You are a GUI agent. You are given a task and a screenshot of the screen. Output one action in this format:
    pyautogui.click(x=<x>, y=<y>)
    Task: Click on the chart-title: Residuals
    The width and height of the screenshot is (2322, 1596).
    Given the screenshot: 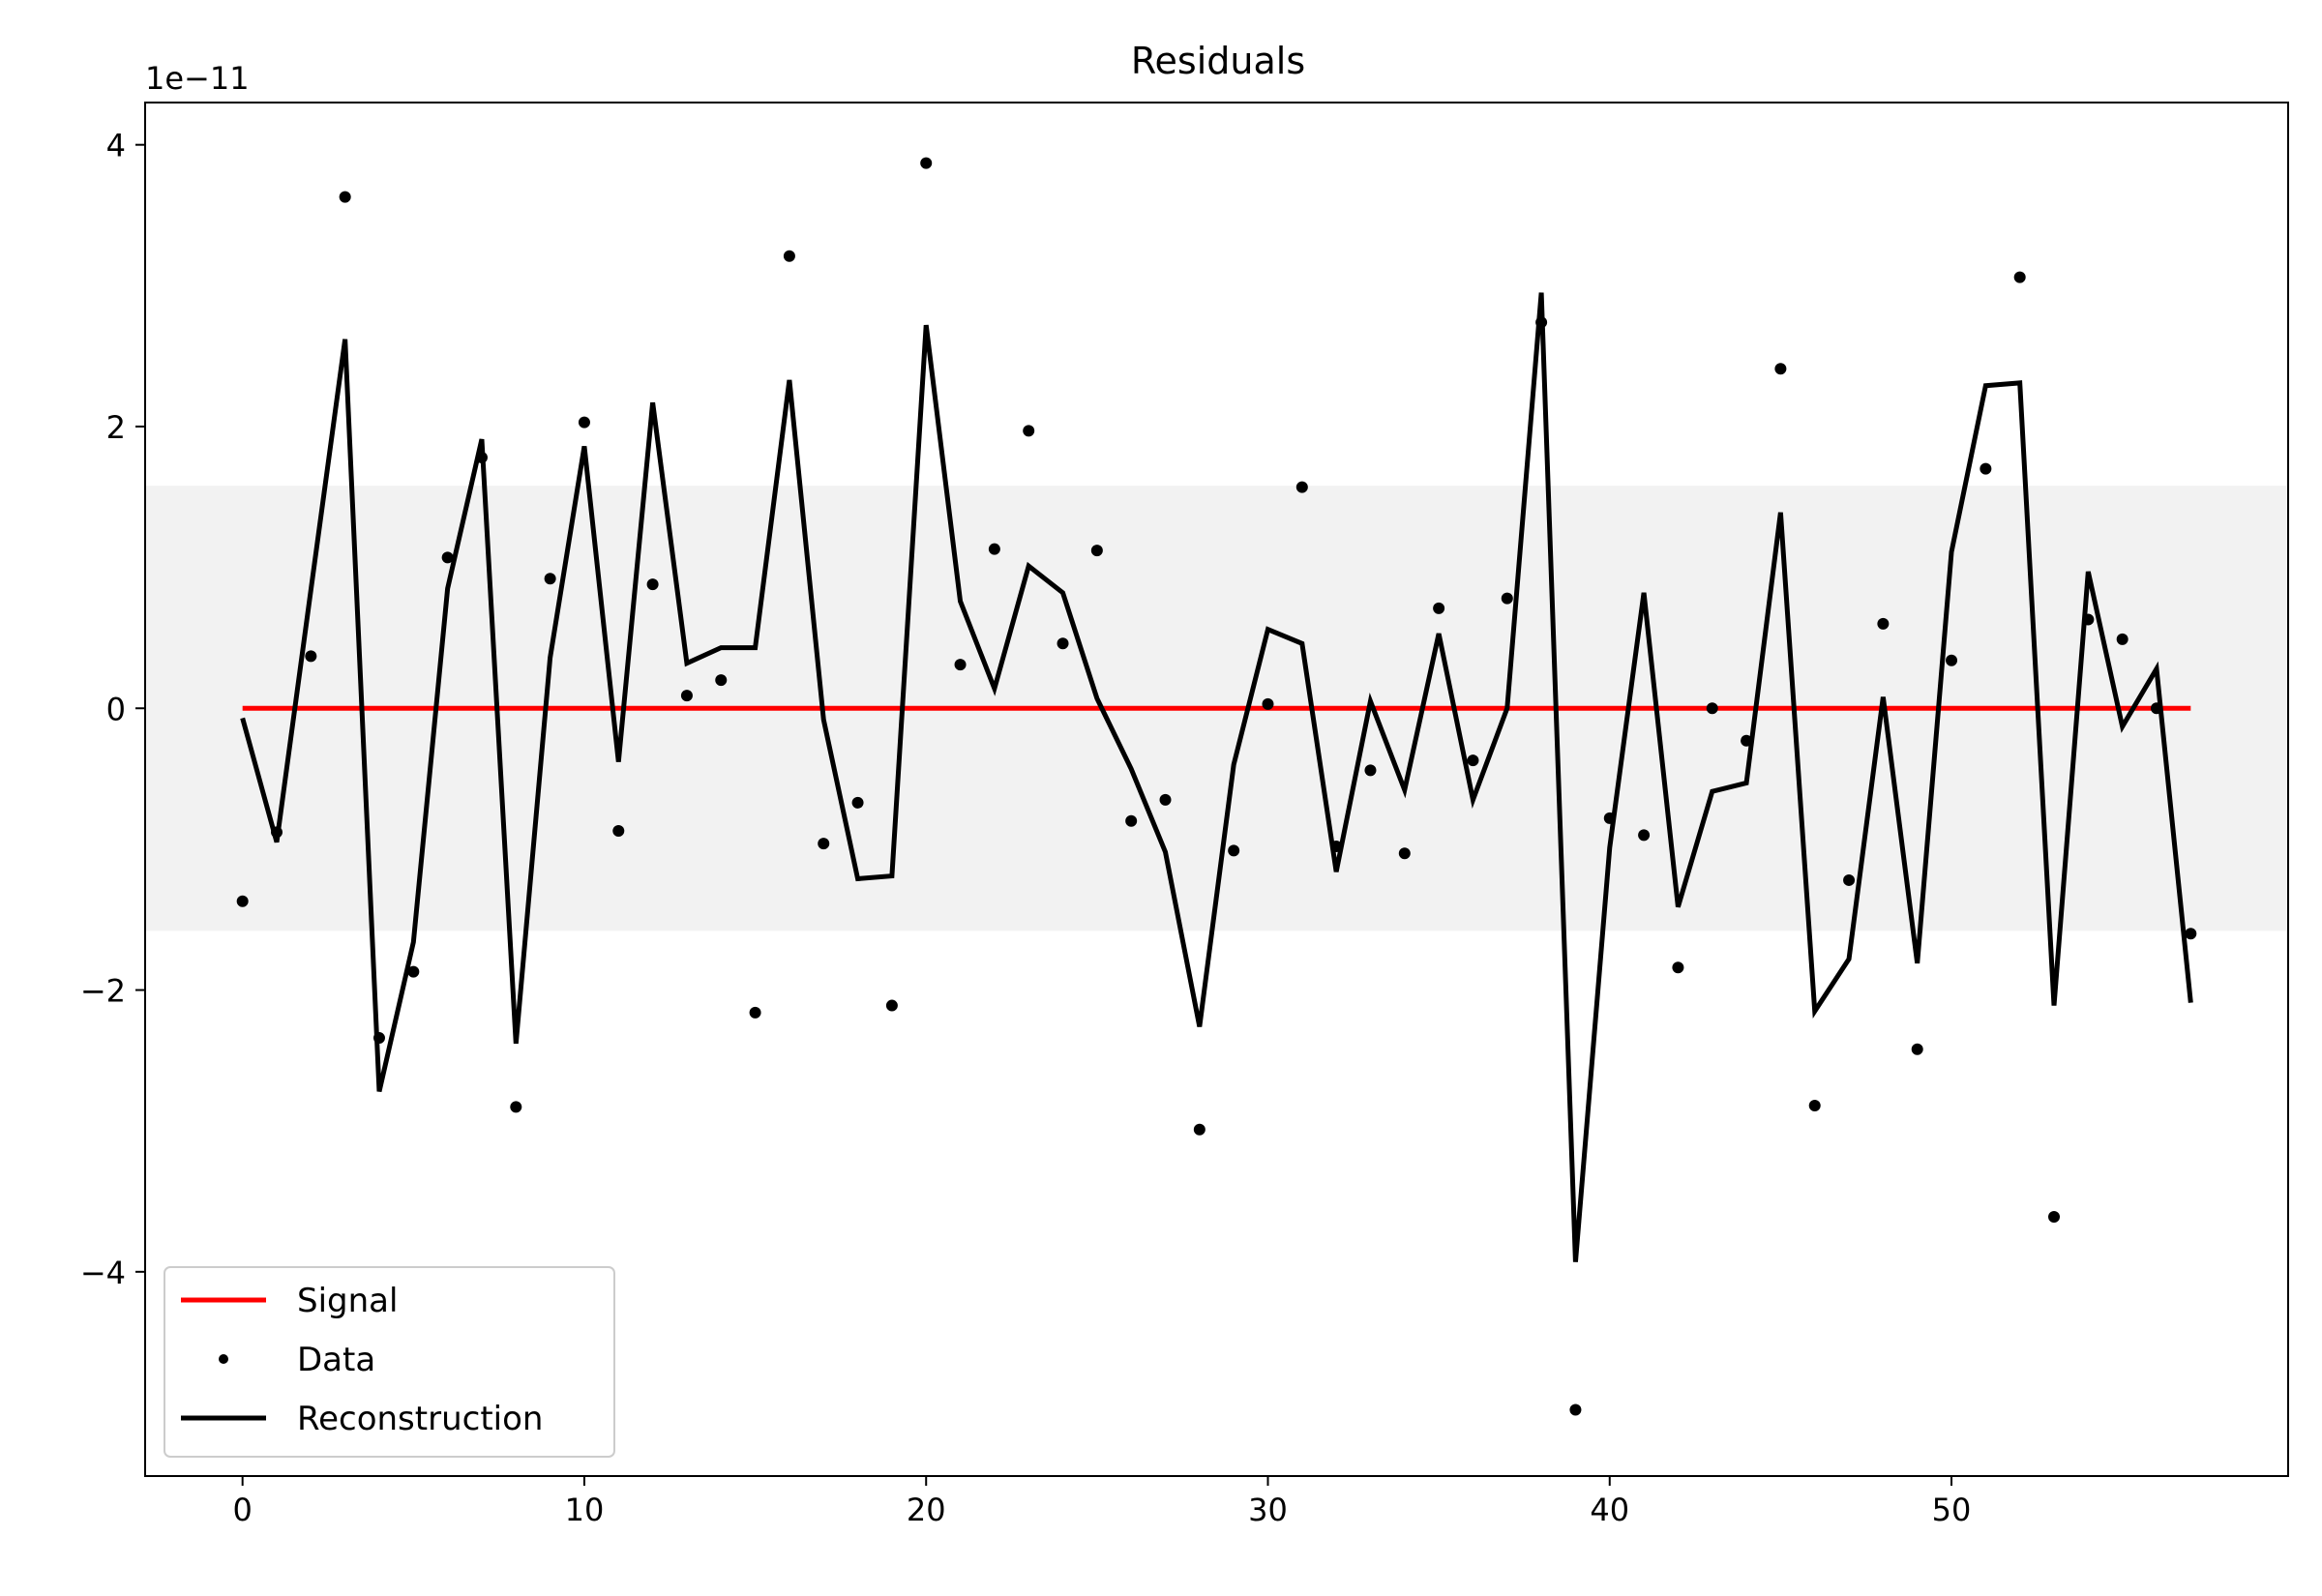 What is the action you would take?
    pyautogui.click(x=1218, y=61)
    